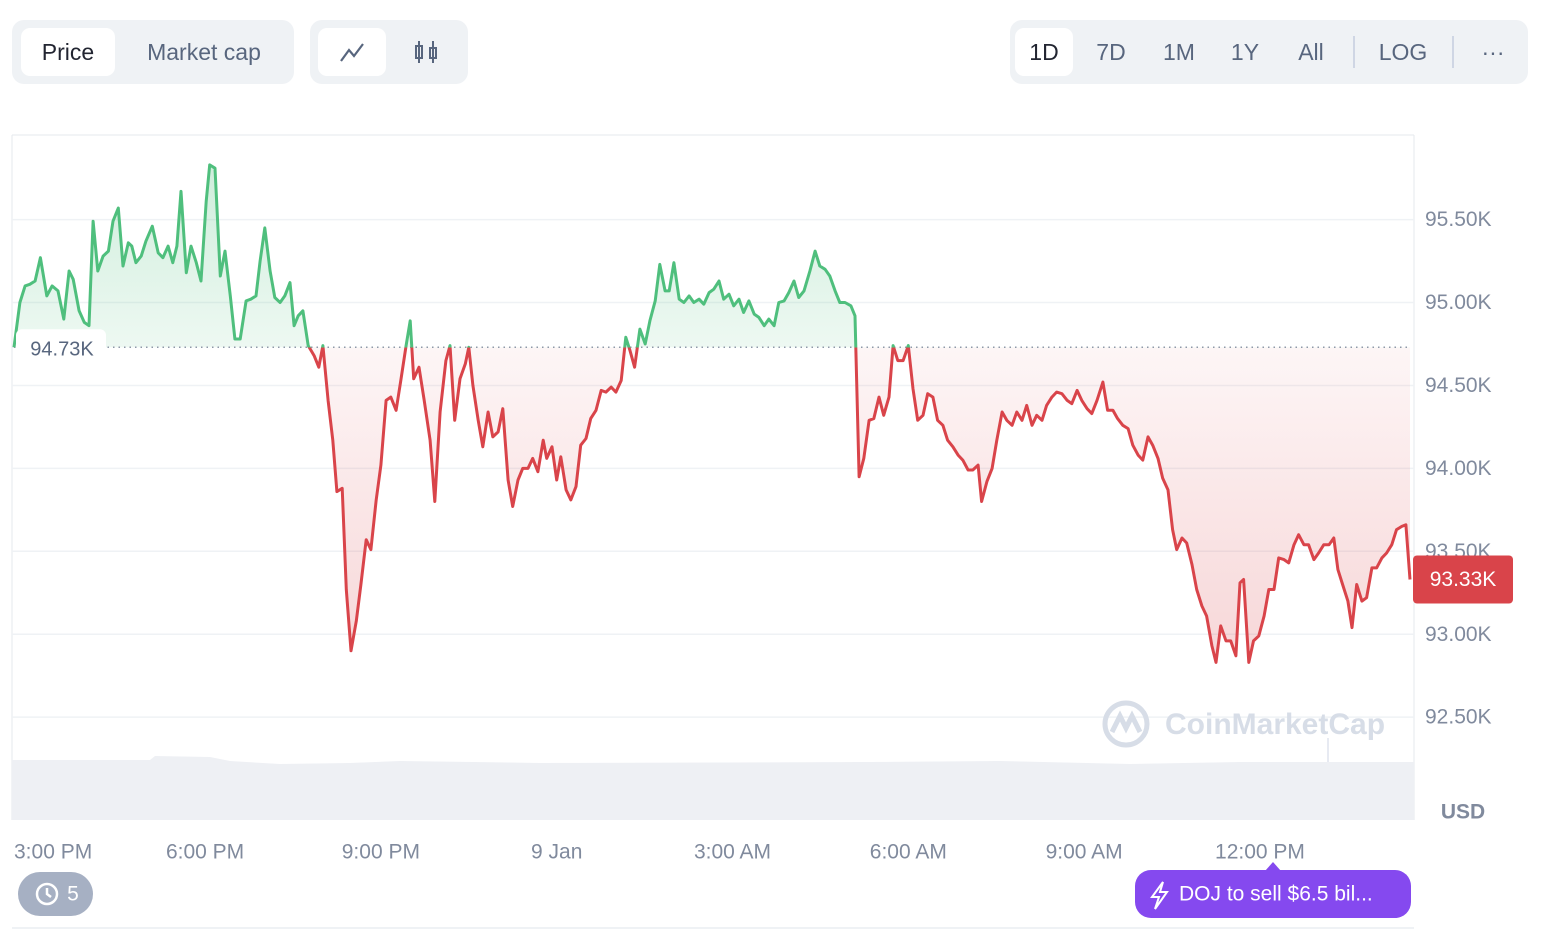 The image size is (1546, 936). Describe the element at coordinates (1269, 52) in the screenshot. I see `range-group: 1D 7D 1M 1Y All LOG ···` at that location.